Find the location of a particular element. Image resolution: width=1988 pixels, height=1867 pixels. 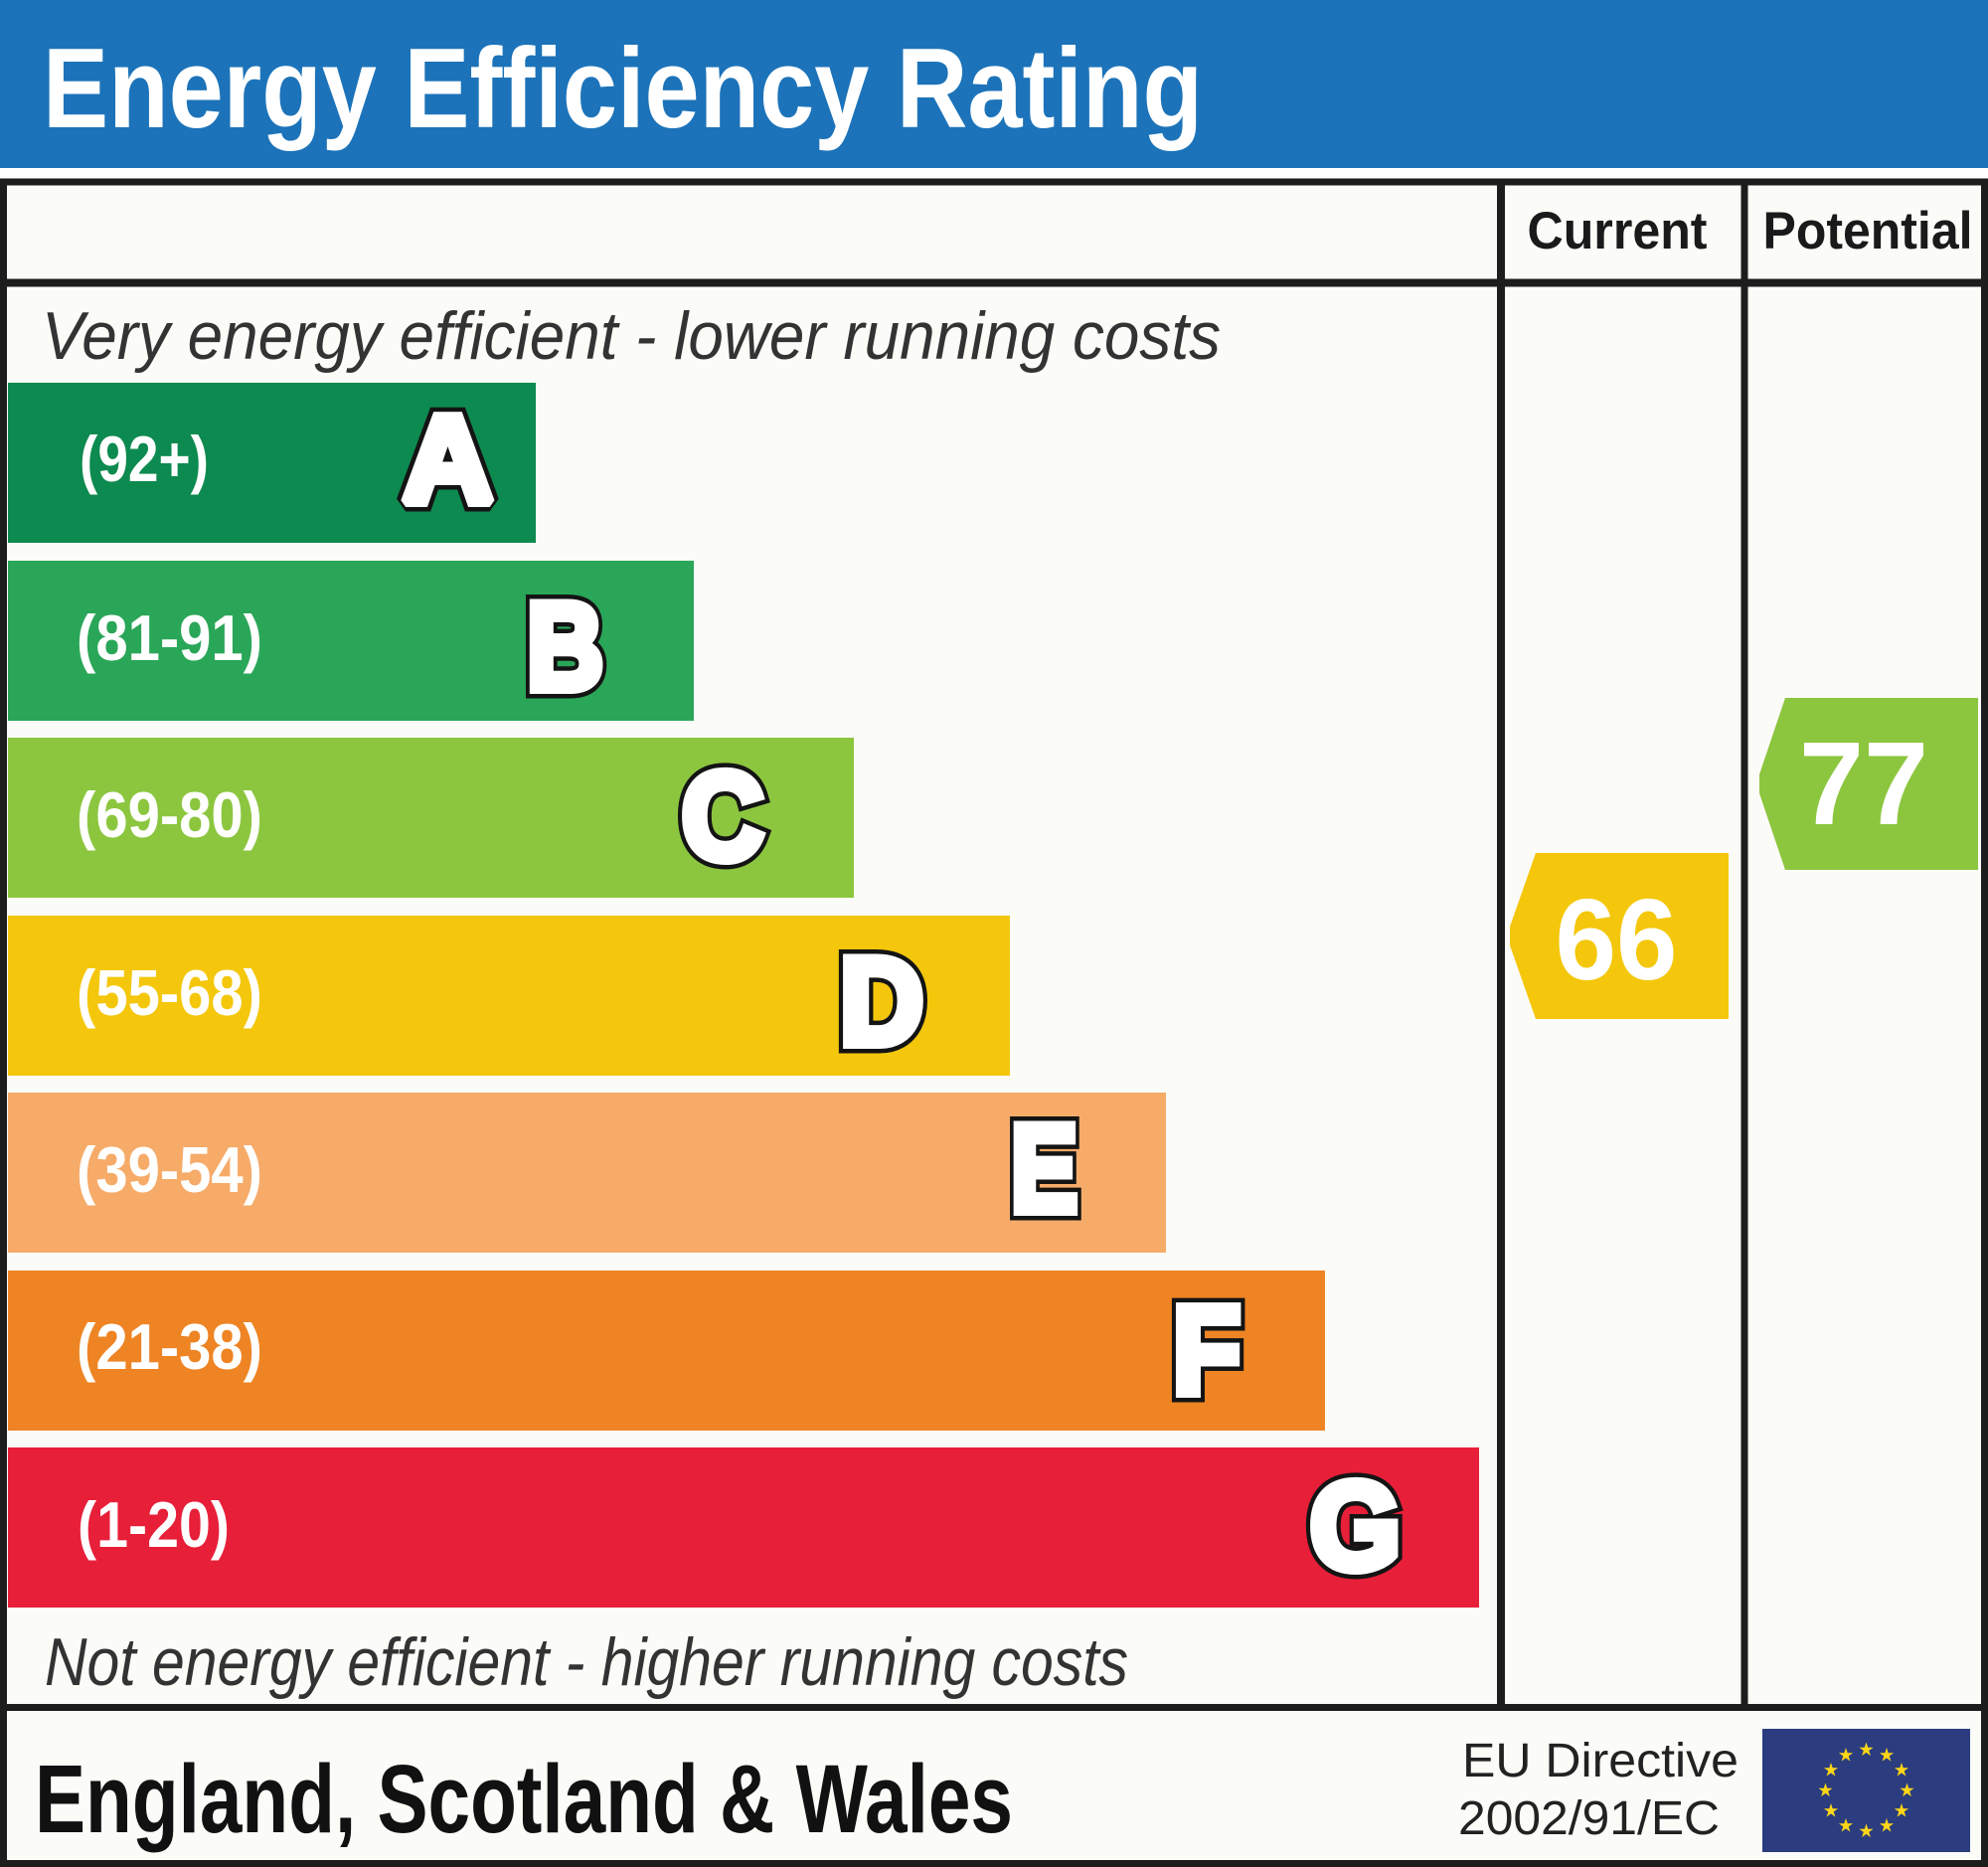

svg-text: Potential is located at coordinates (1868, 231).